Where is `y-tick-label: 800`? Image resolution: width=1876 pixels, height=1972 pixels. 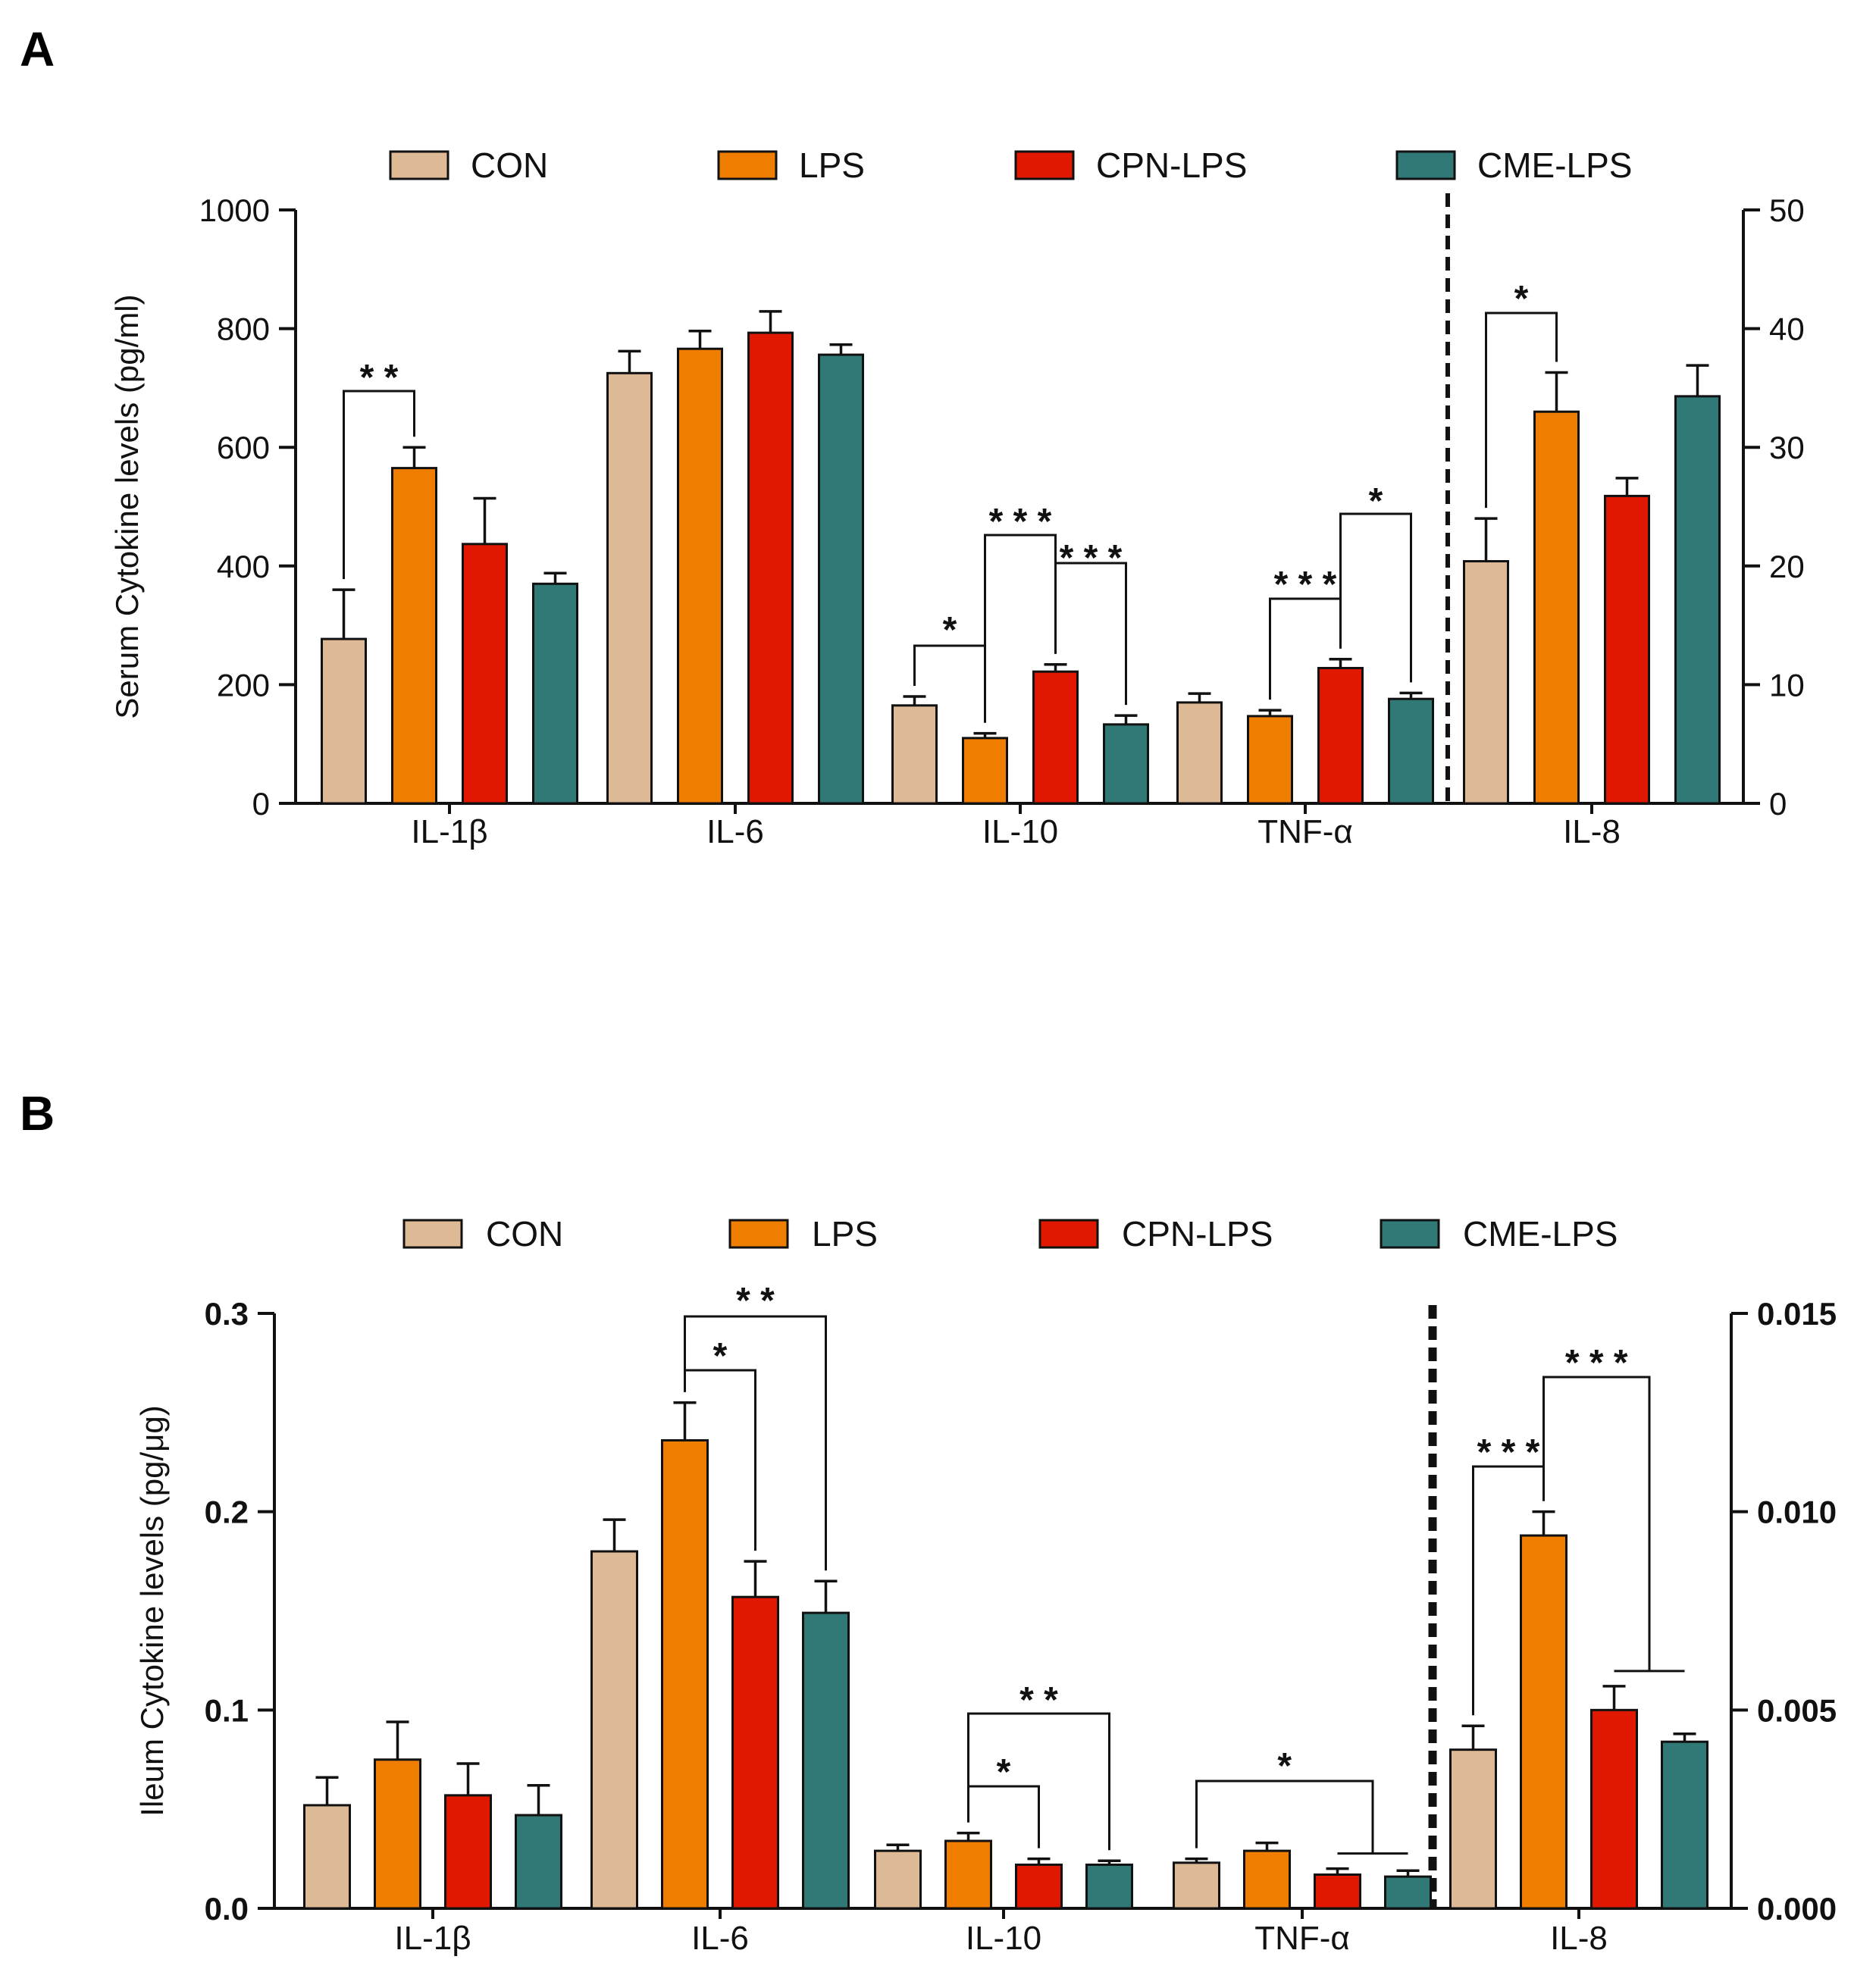
y-tick-label: 800 is located at coordinates (243, 329).